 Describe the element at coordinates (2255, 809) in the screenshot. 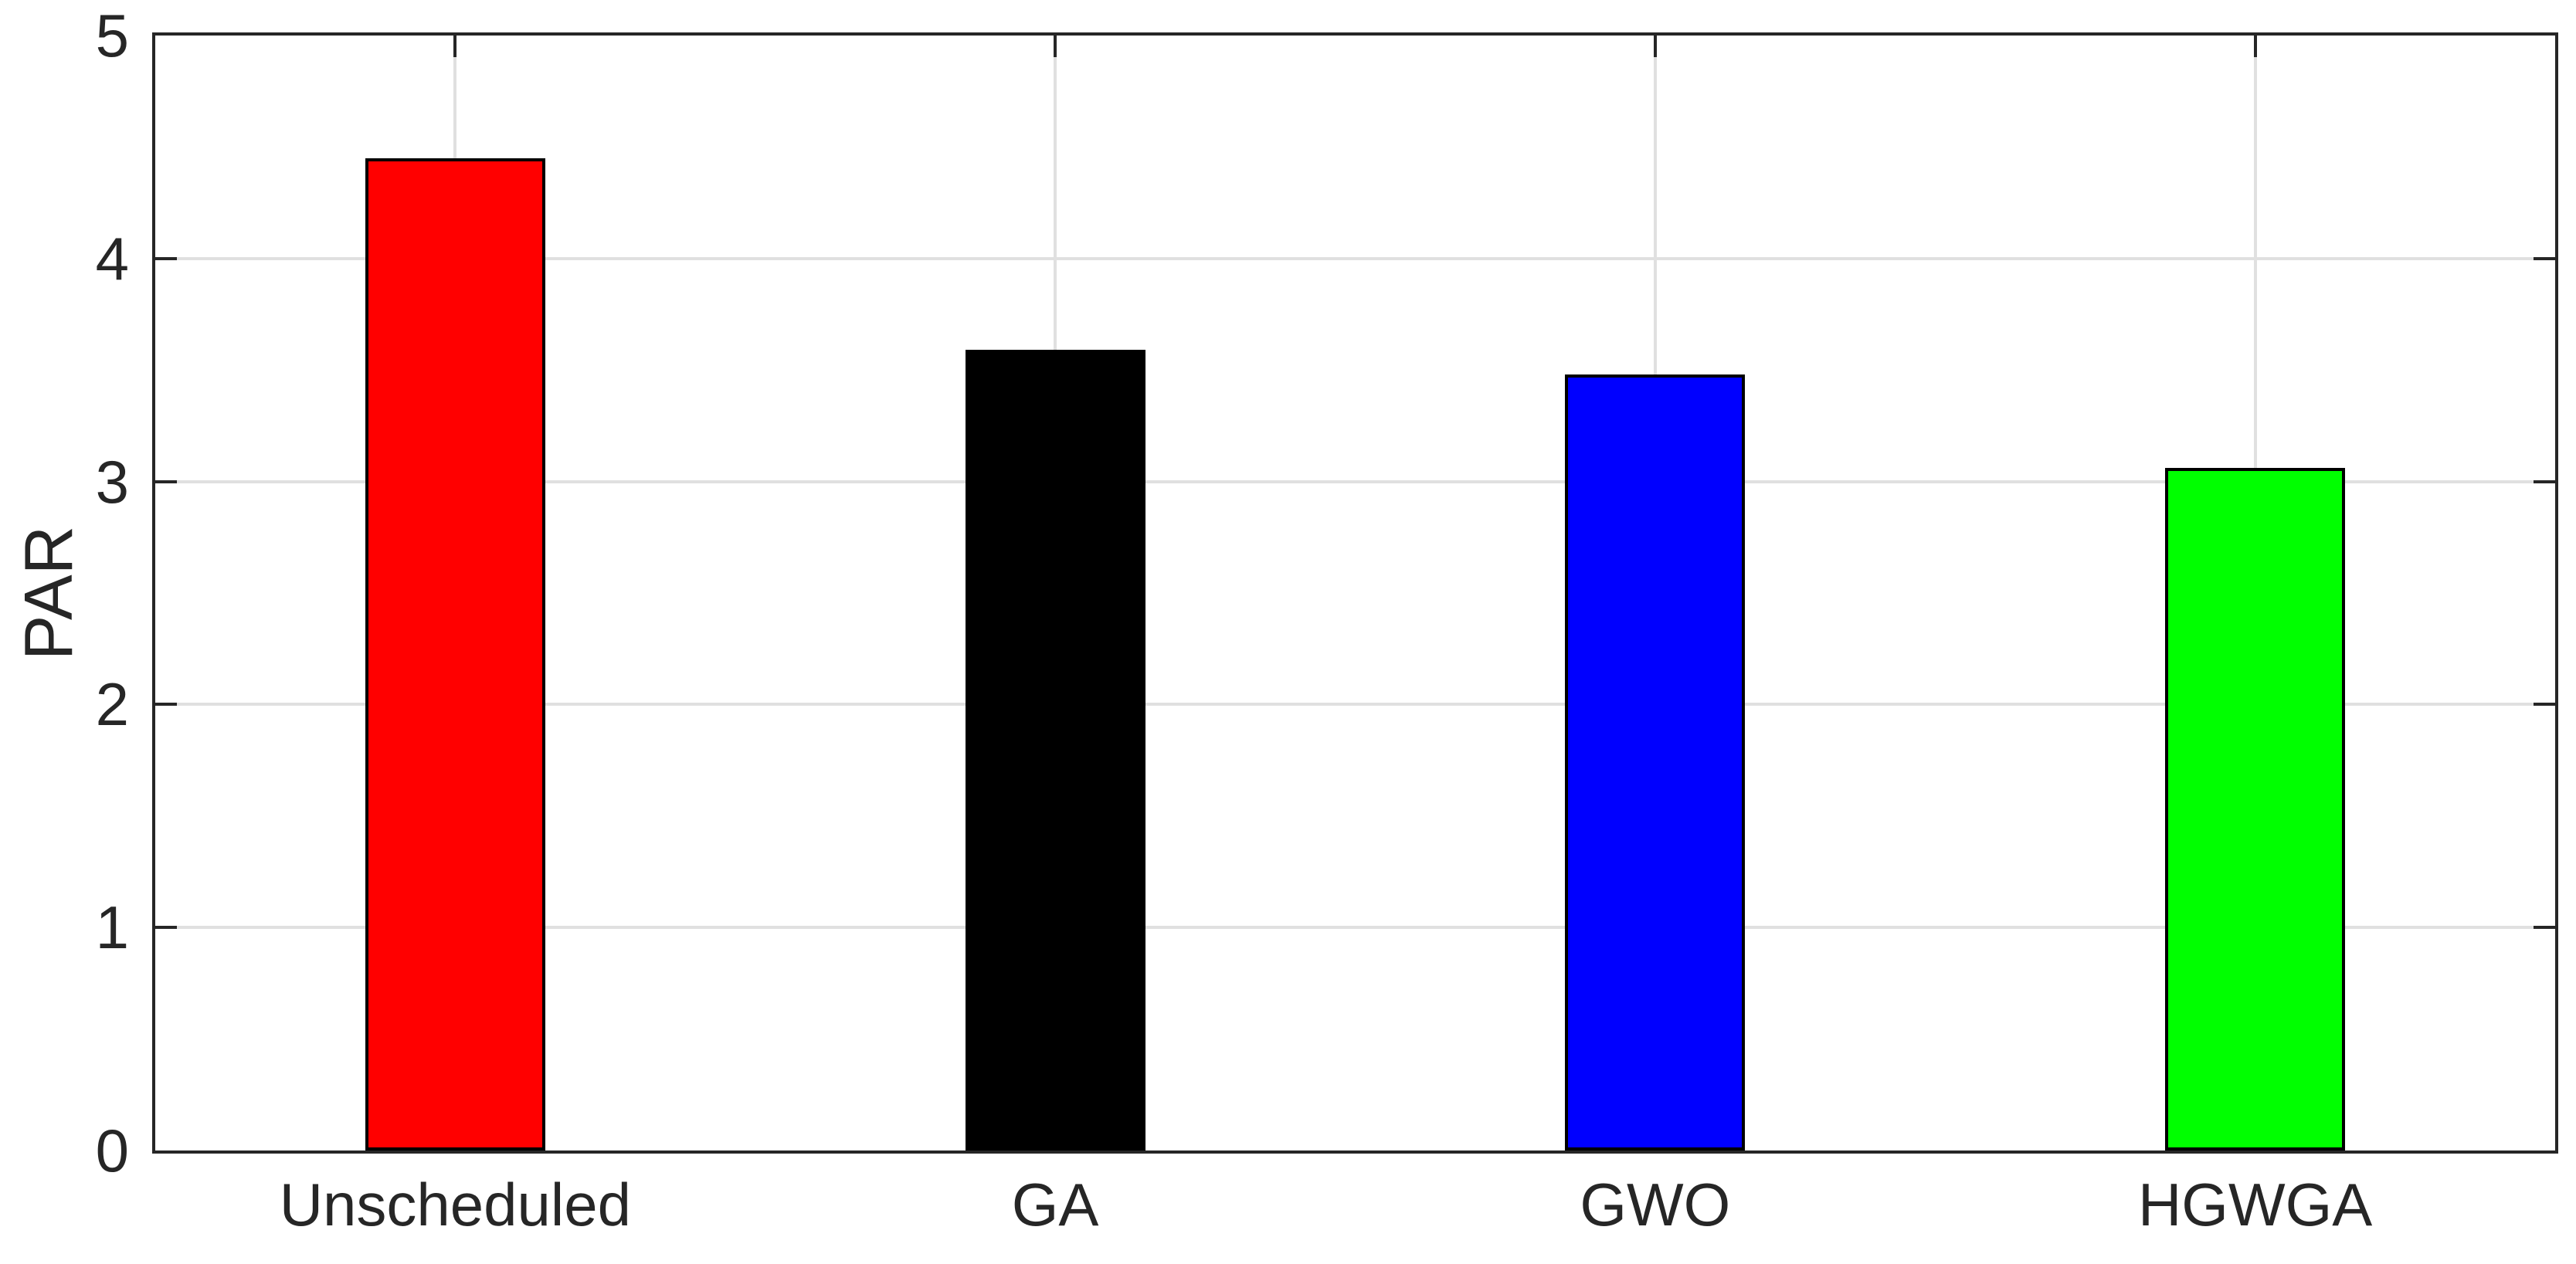

I see `bar-hgwga` at that location.